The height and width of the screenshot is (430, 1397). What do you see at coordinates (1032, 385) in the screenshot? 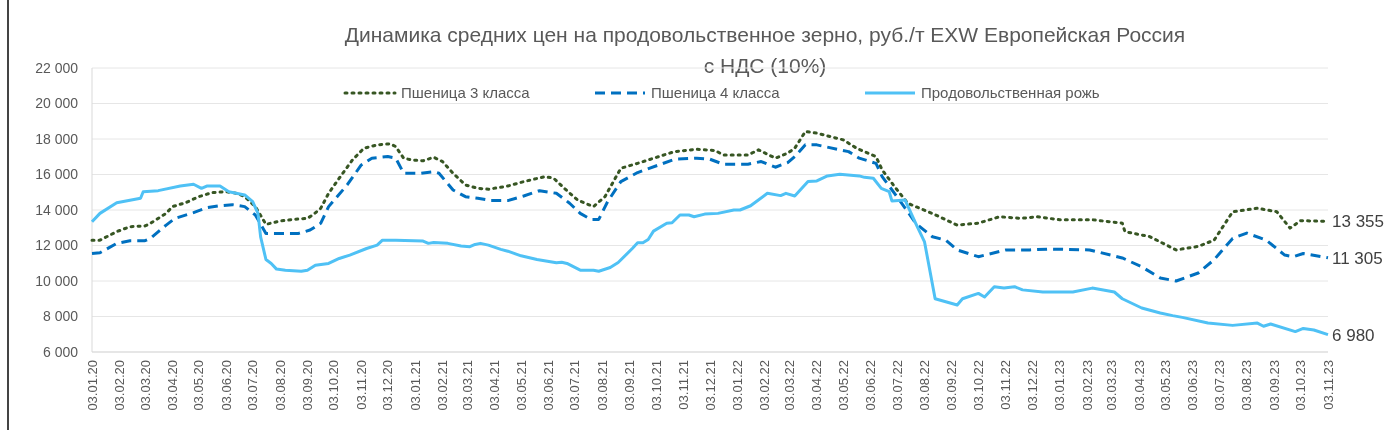
I see `x-tick-label: 03.12.22` at bounding box center [1032, 385].